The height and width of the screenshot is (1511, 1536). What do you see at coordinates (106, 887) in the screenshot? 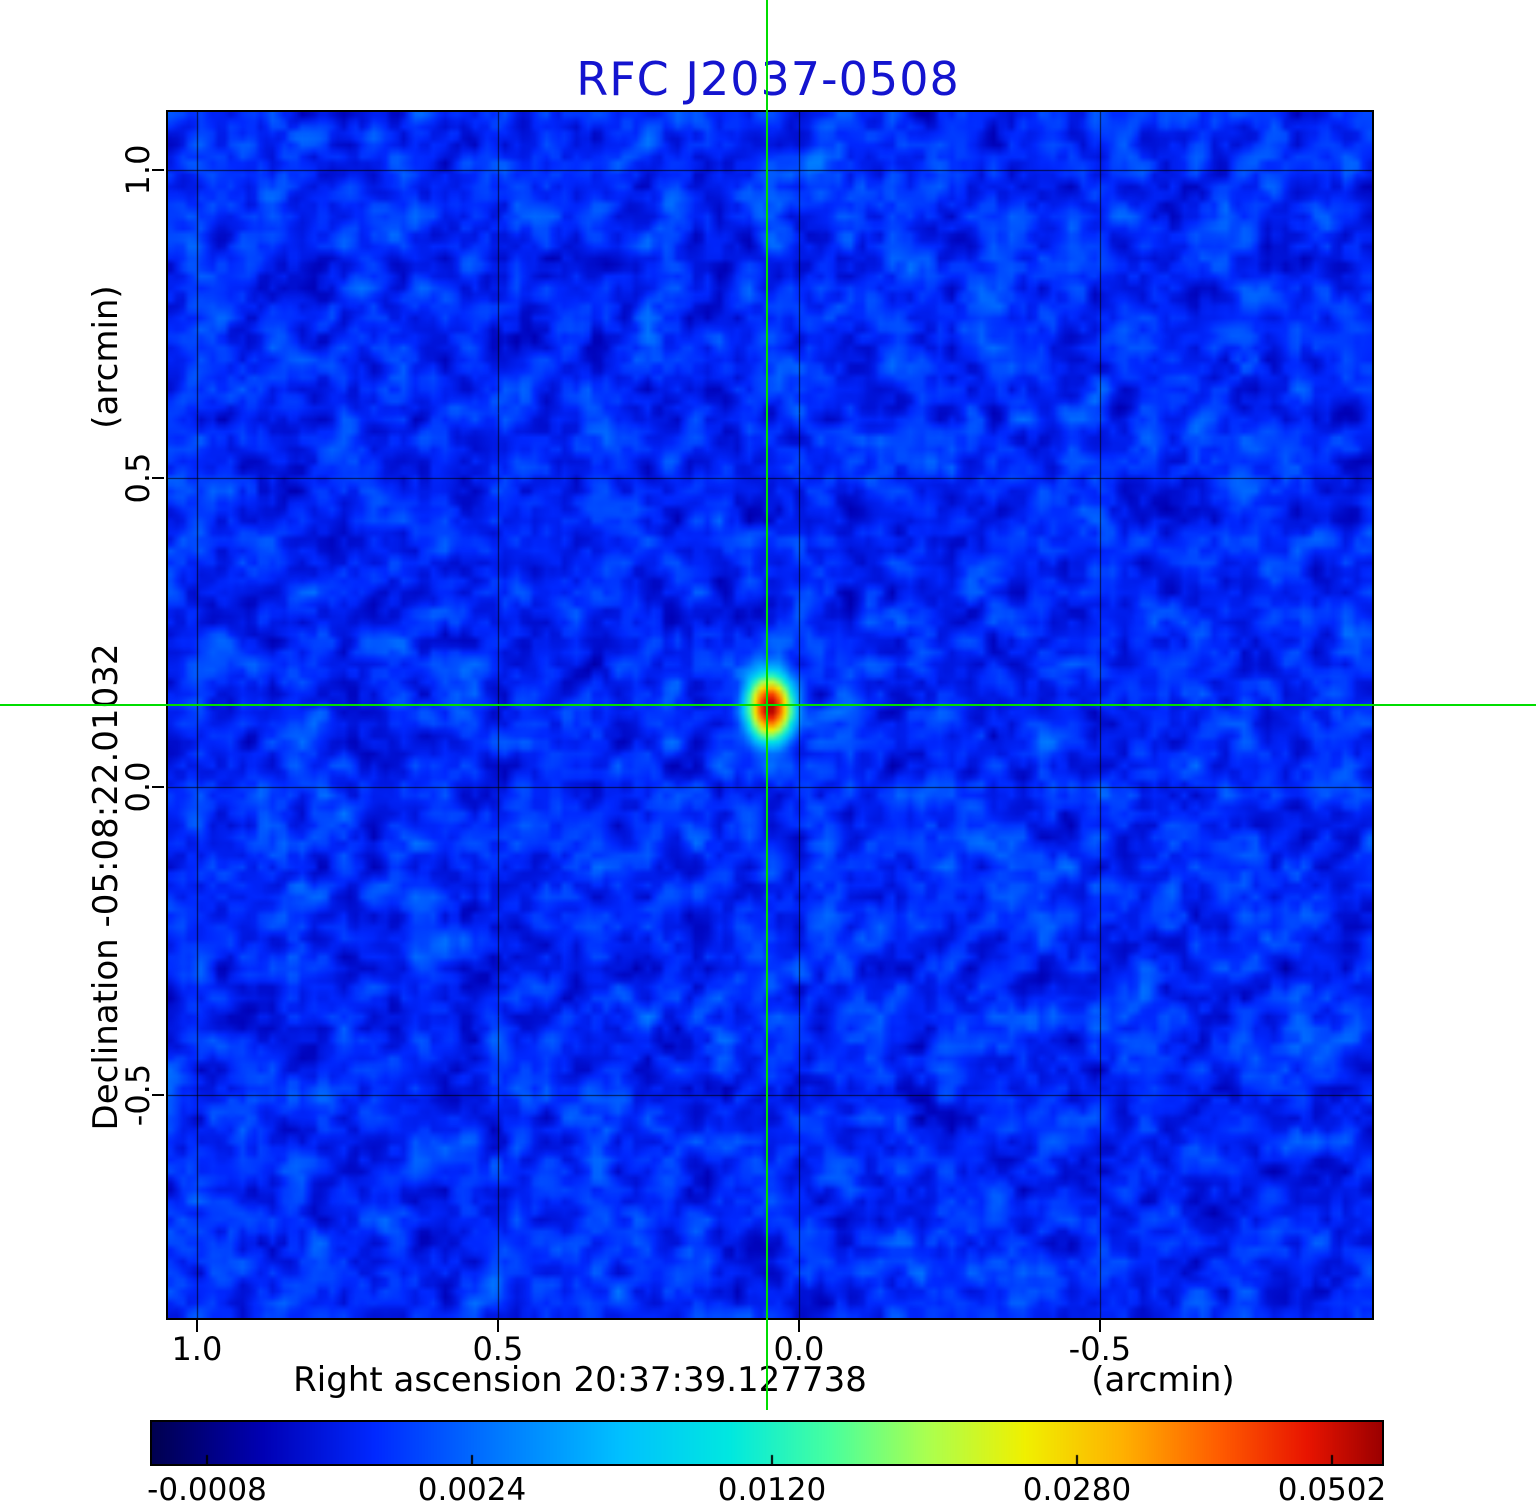
I see `y-axis-label: Declination -05:08:22.01032` at bounding box center [106, 887].